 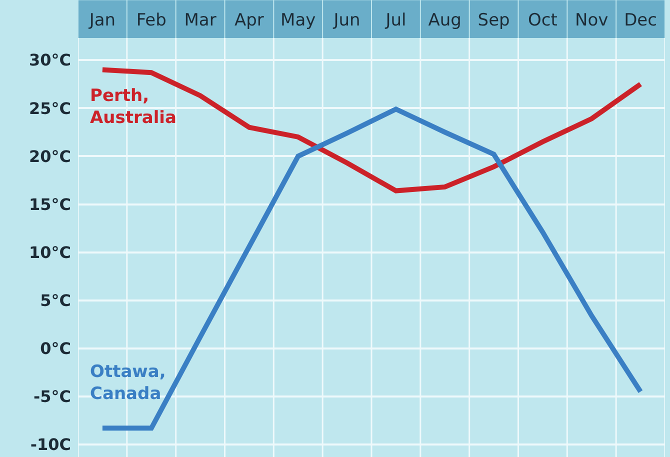 I want to click on x-tick-label: Jan, so click(x=102, y=20).